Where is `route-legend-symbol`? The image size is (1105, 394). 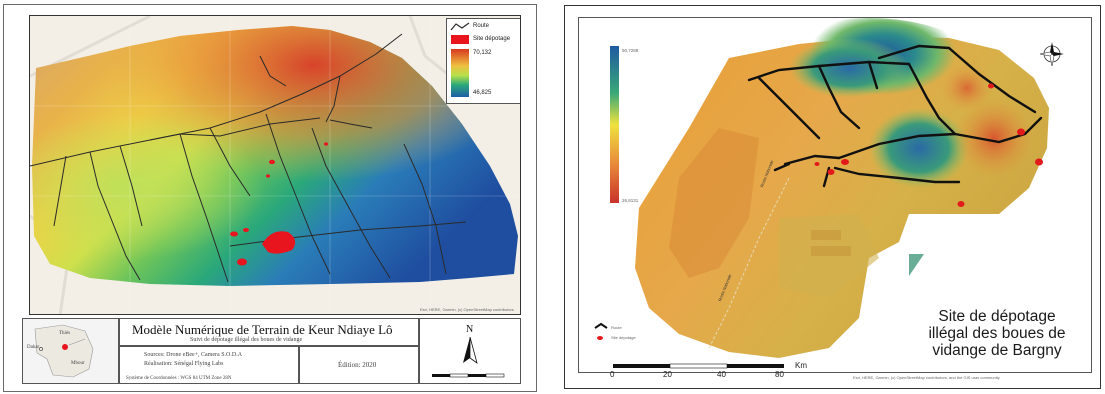 route-legend-symbol is located at coordinates (460, 26).